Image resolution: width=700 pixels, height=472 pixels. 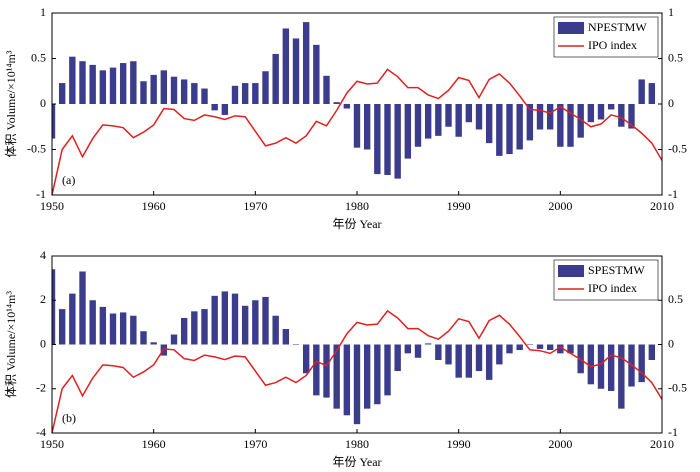 I want to click on y-axis-label: 体积 Volume/×10¹⁴m³, so click(x=11, y=103).